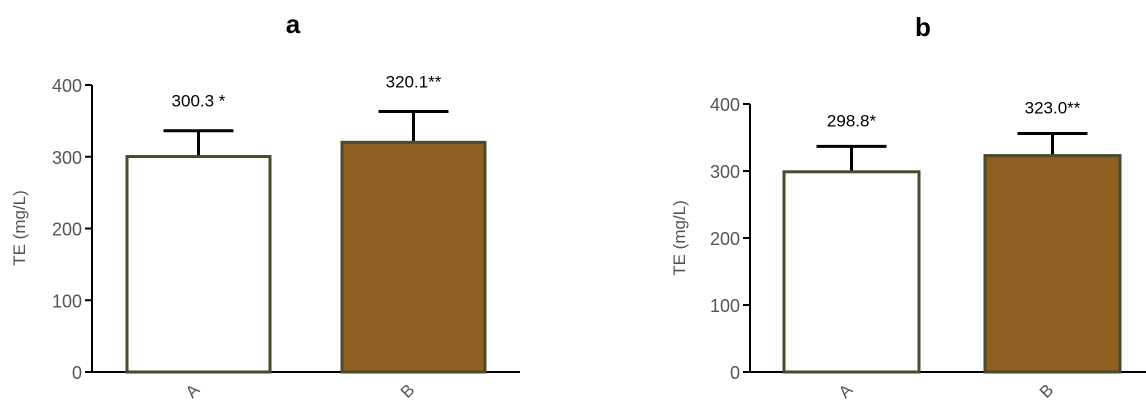 The height and width of the screenshot is (409, 1146). I want to click on data-label: 298.8*, so click(852, 120).